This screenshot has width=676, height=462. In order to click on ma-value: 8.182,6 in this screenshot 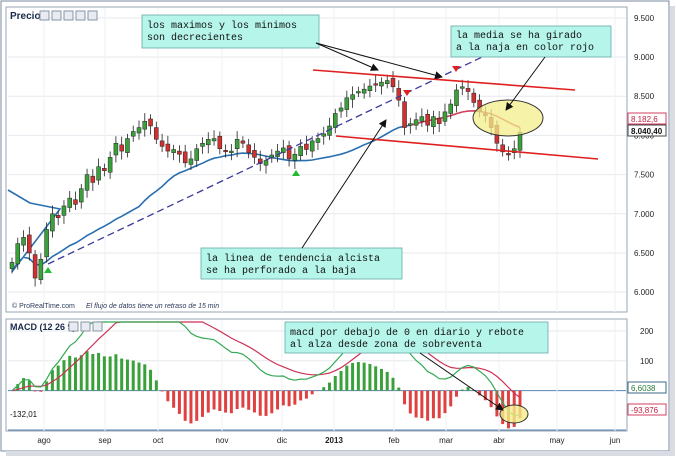, I will do `click(644, 119)`.